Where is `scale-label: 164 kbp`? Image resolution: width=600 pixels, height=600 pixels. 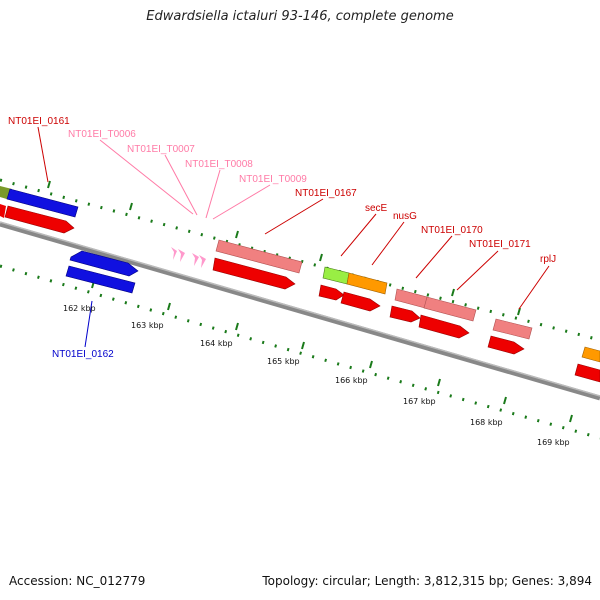
scale-label: 164 kbp is located at coordinates (216, 343).